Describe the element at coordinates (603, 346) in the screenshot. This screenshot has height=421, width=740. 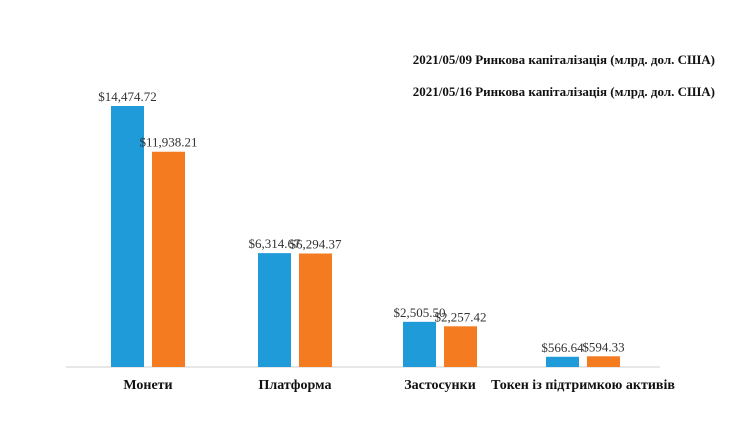
I see `data-label-series-2-cat-4: $594.33` at that location.